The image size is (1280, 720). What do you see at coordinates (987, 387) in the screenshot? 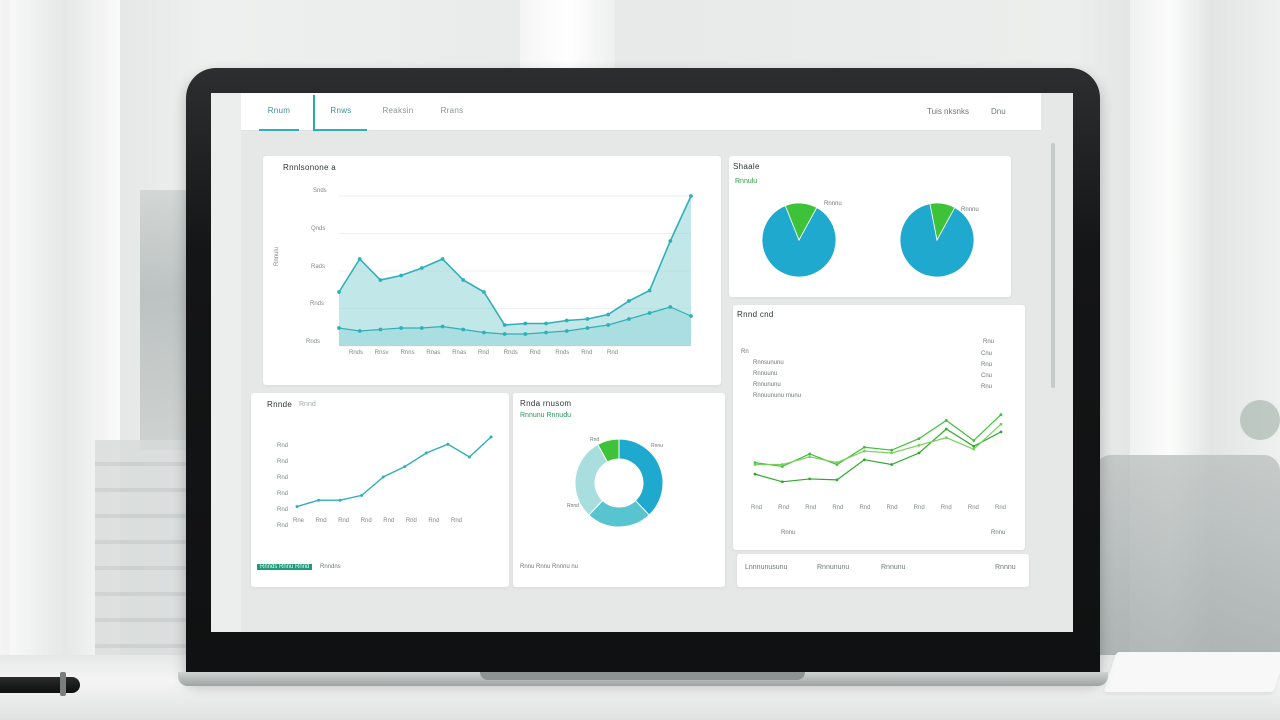
I see `table-row-value: Rnu` at bounding box center [987, 387].